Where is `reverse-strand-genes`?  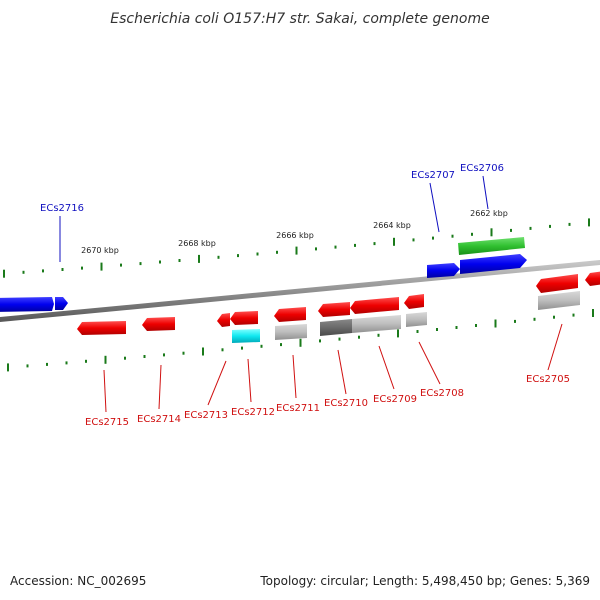
reverse-strand-genes is located at coordinates (338, 307).